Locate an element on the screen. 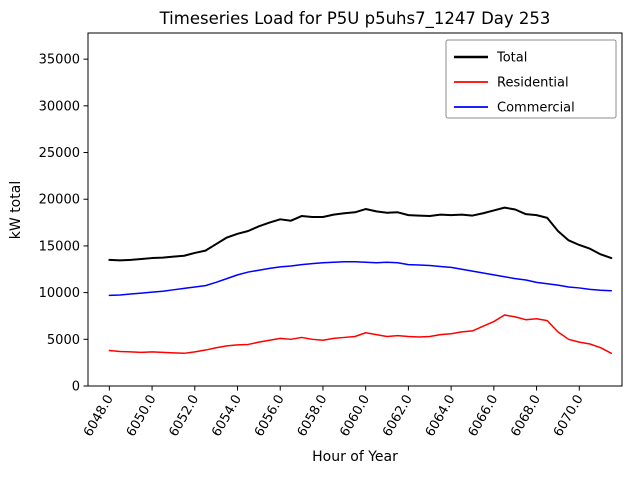 Image resolution: width=640 pixels, height=484 pixels. legend-label-total: Total is located at coordinates (511, 58).